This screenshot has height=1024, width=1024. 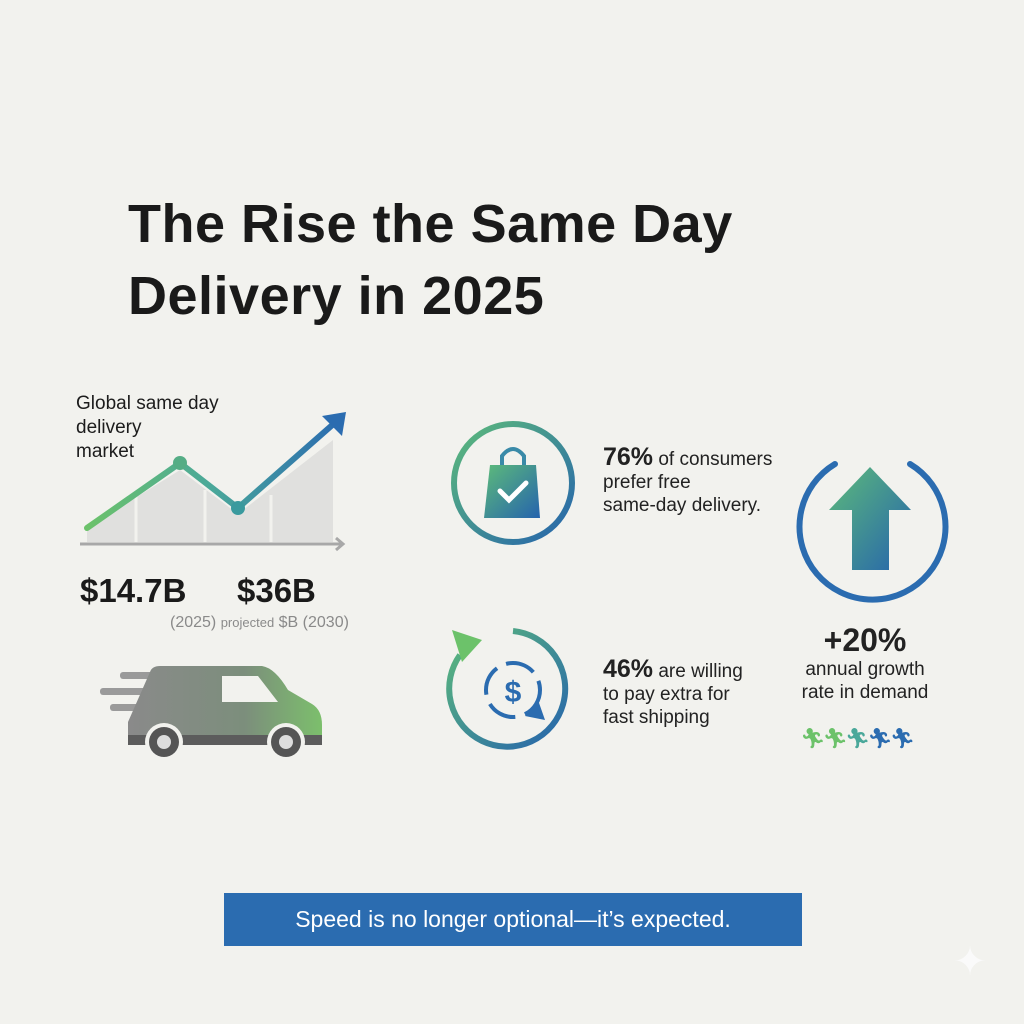 I want to click on market-label-line: market, so click(x=105, y=451).